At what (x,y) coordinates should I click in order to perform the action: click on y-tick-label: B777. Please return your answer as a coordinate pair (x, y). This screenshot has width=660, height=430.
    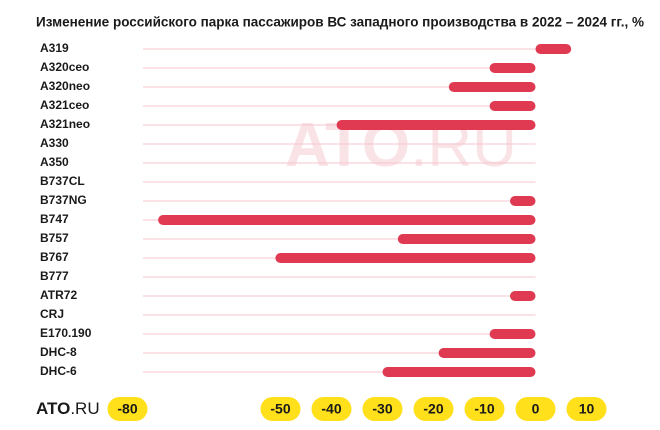
    Looking at the image, I should click on (54, 276).